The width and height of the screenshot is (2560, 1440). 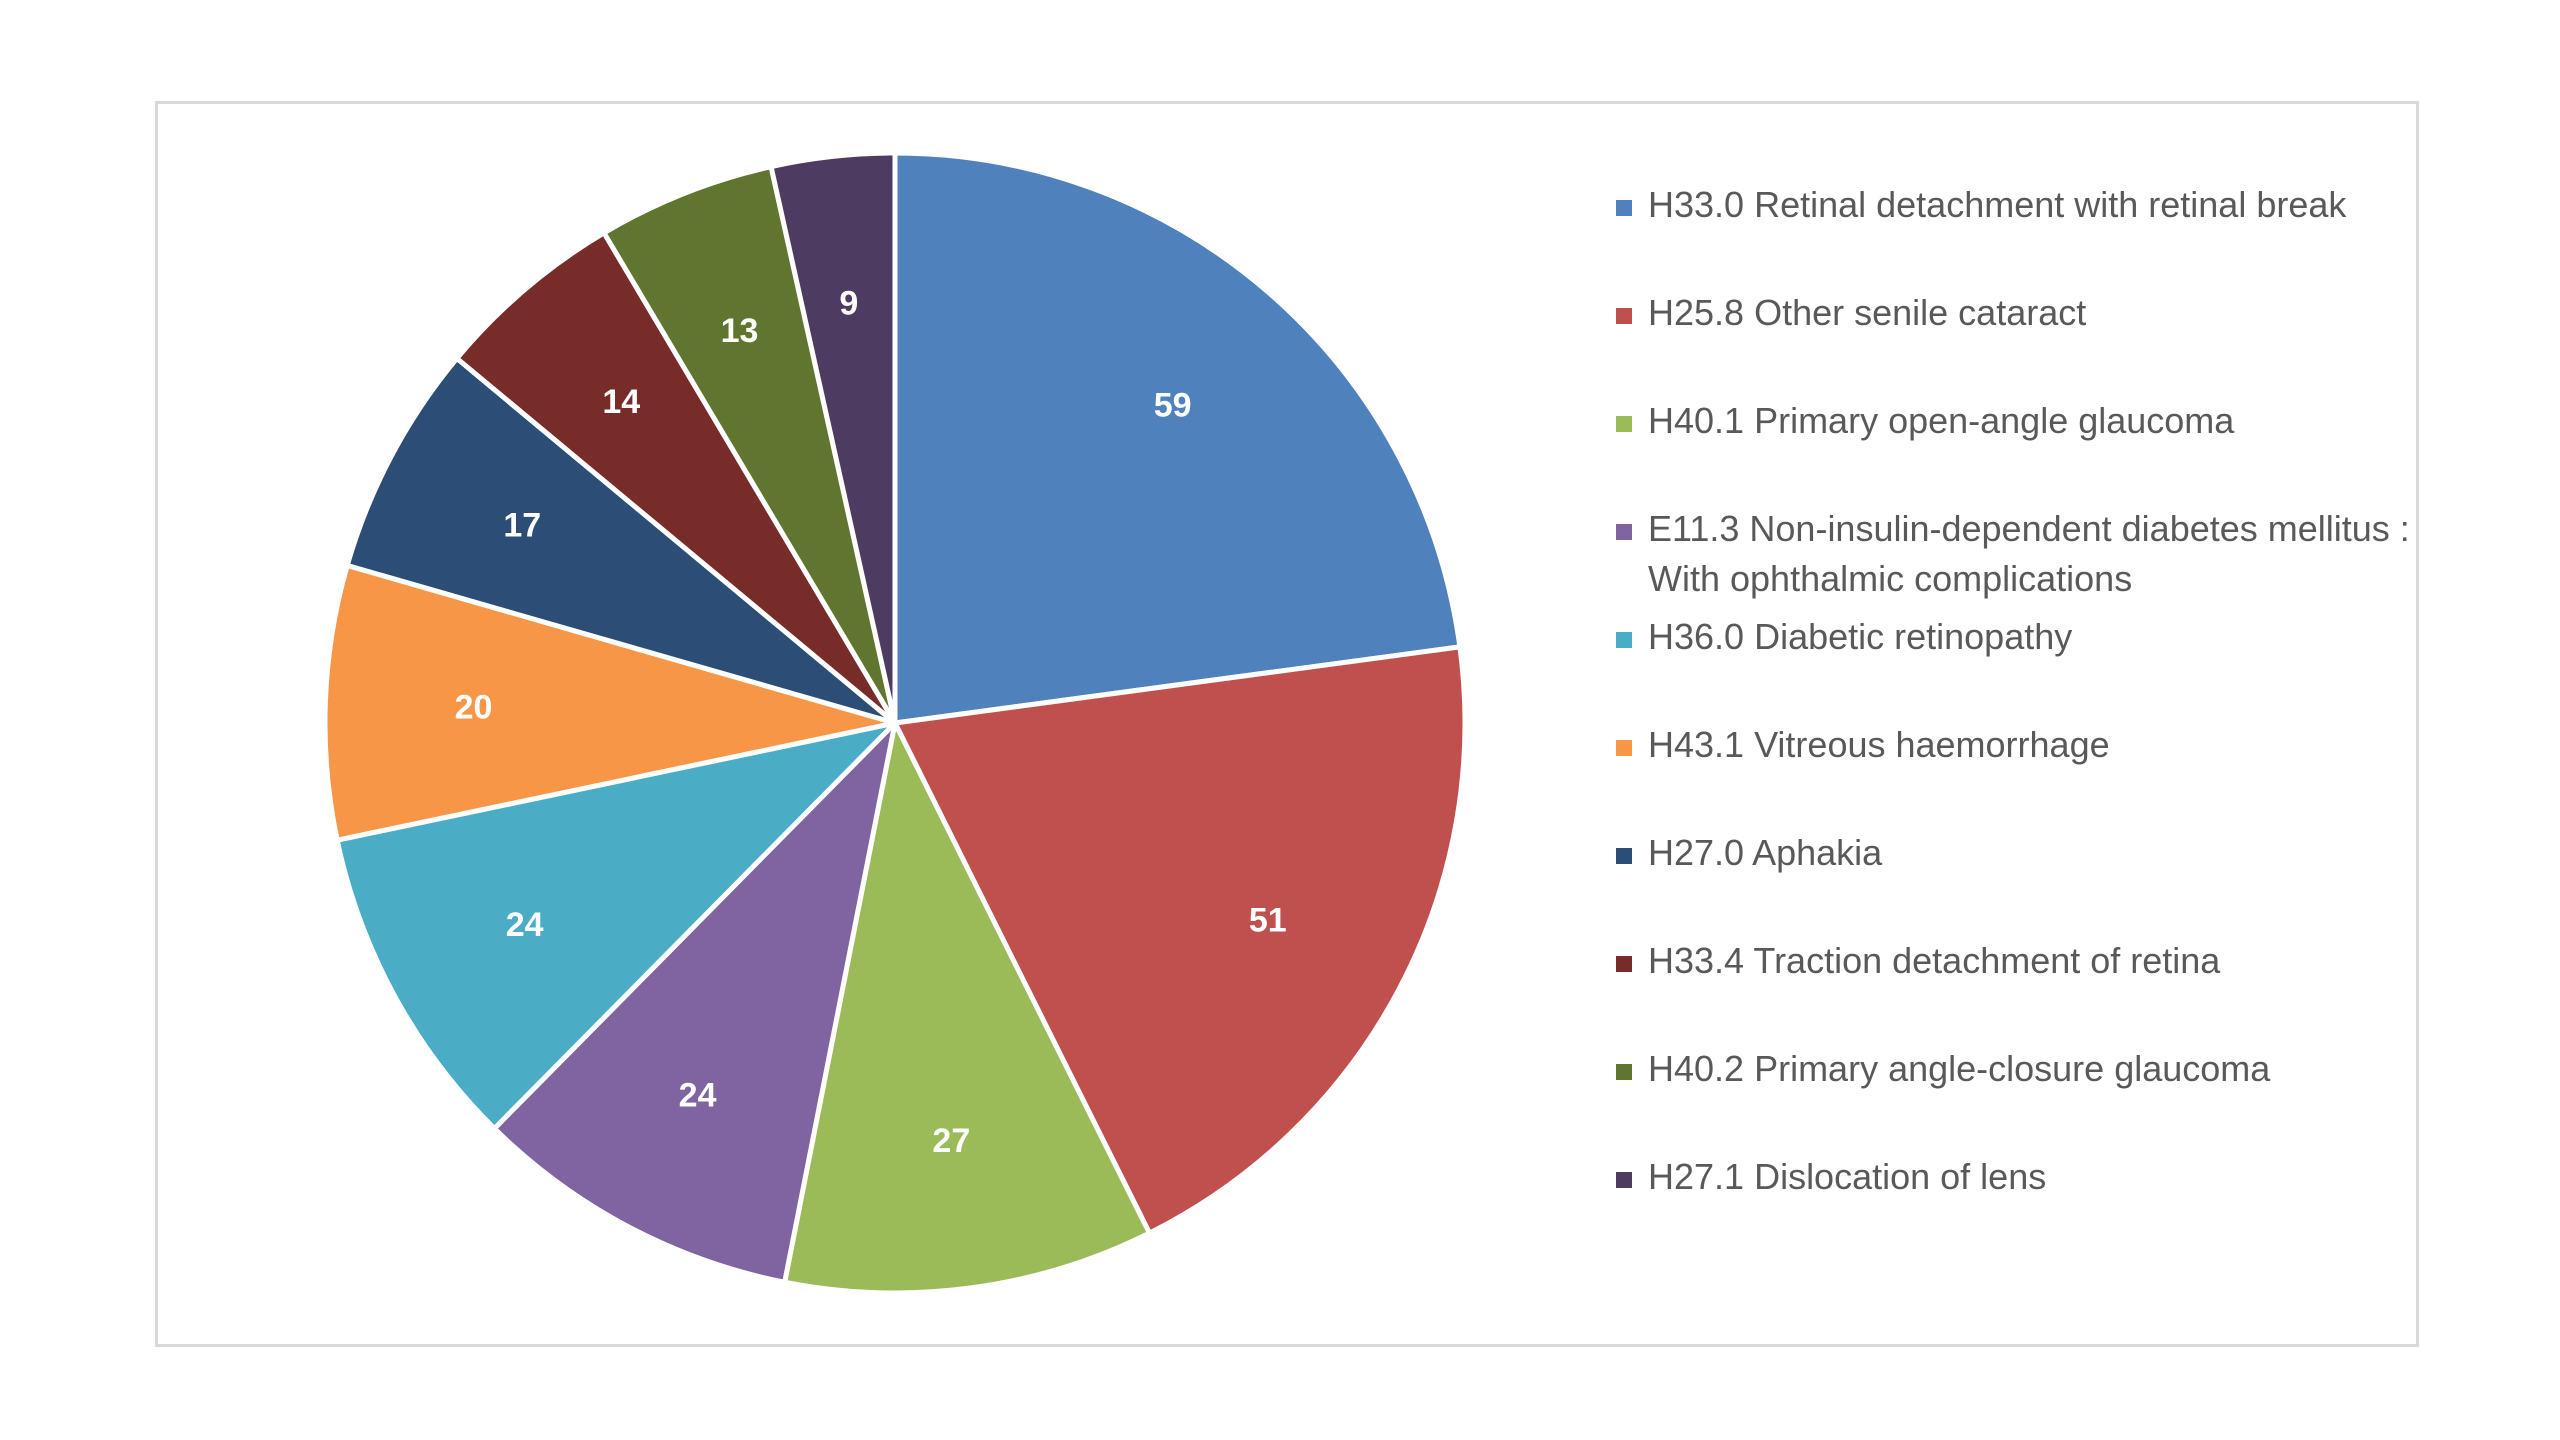 I want to click on legend-label: H33.4 Traction detachment of retina, so click(x=1934, y=960).